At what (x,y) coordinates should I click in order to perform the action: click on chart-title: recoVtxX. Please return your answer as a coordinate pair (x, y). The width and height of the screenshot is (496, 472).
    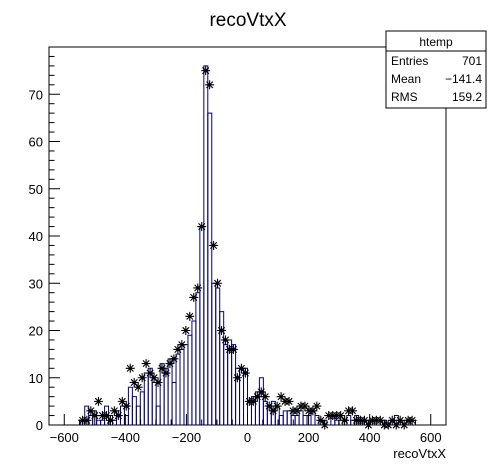
    Looking at the image, I should click on (247, 20).